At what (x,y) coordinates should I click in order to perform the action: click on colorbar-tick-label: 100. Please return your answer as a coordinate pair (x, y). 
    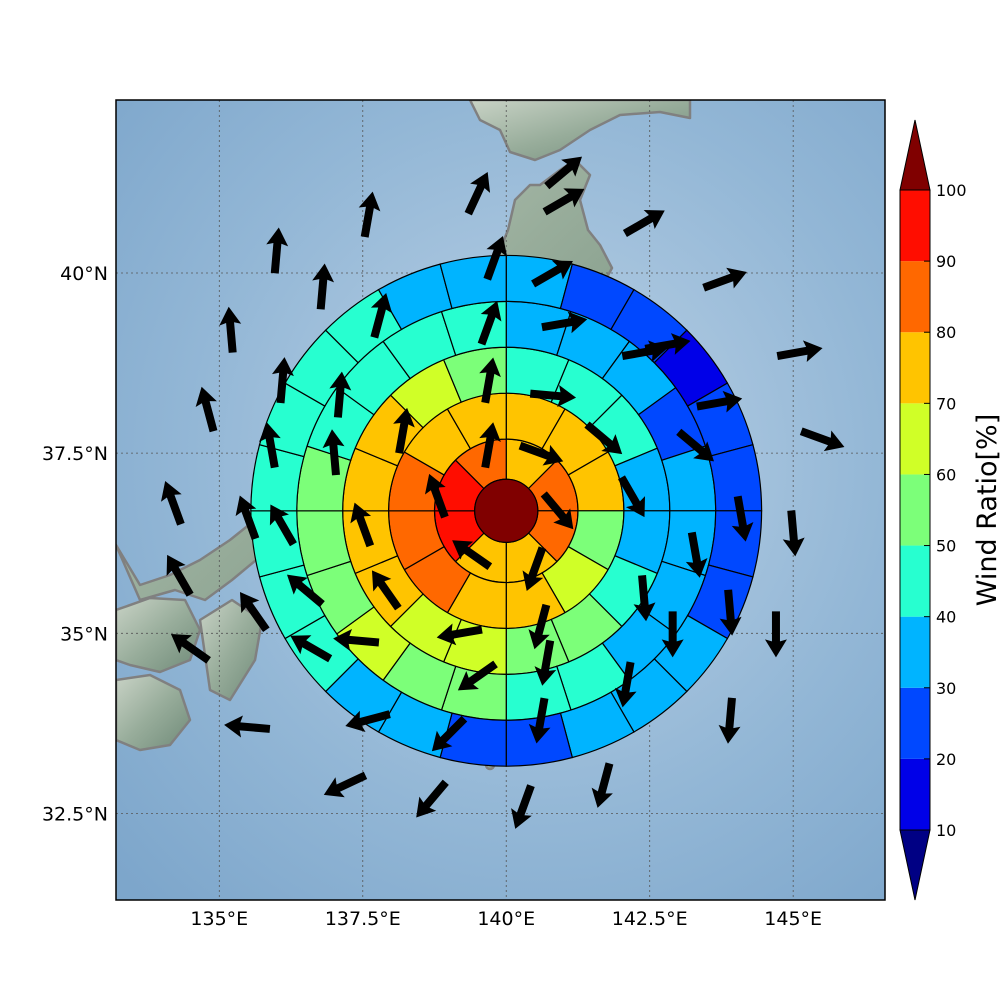
    Looking at the image, I should click on (951, 190).